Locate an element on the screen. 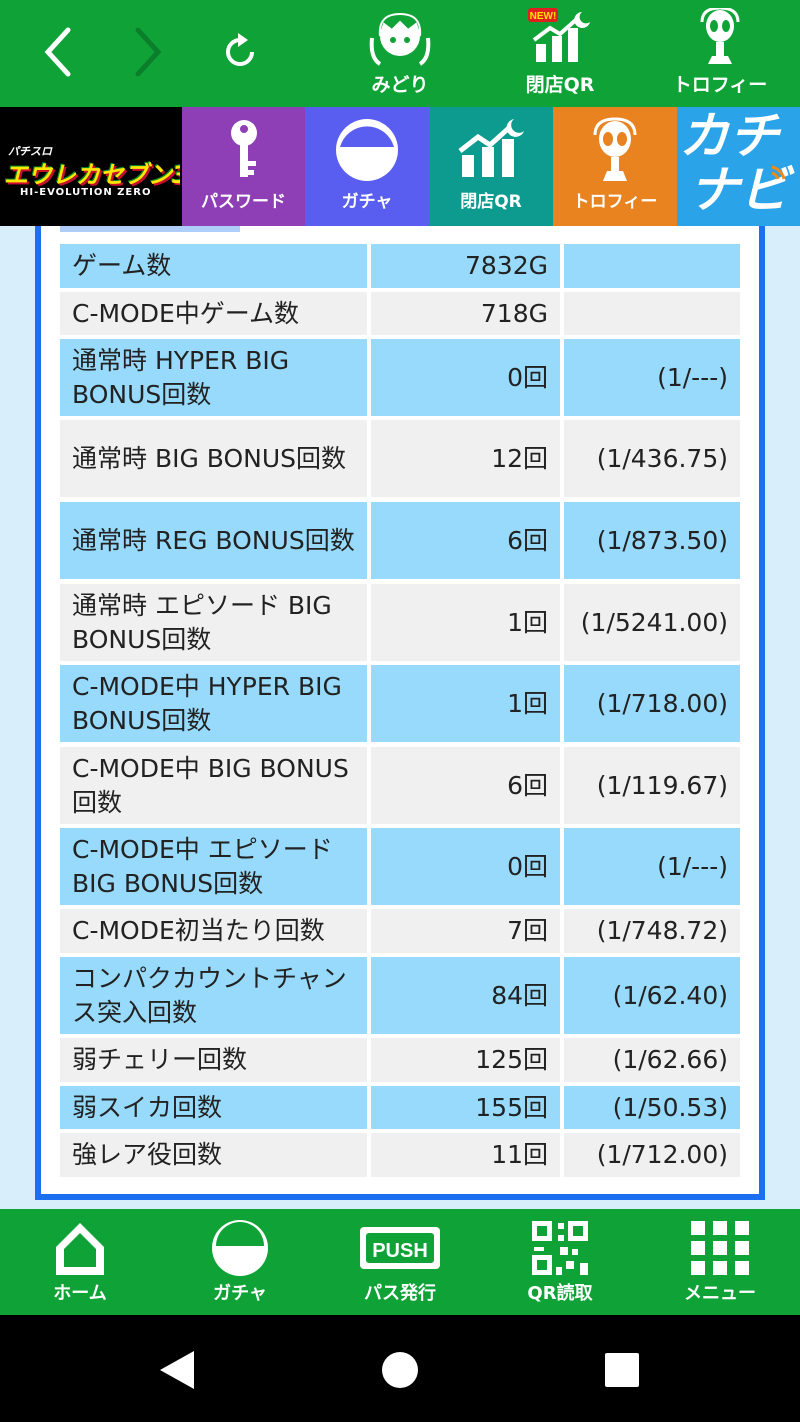 This screenshot has width=800, height=1422. push-icon: PUSH is located at coordinates (400, 1248).